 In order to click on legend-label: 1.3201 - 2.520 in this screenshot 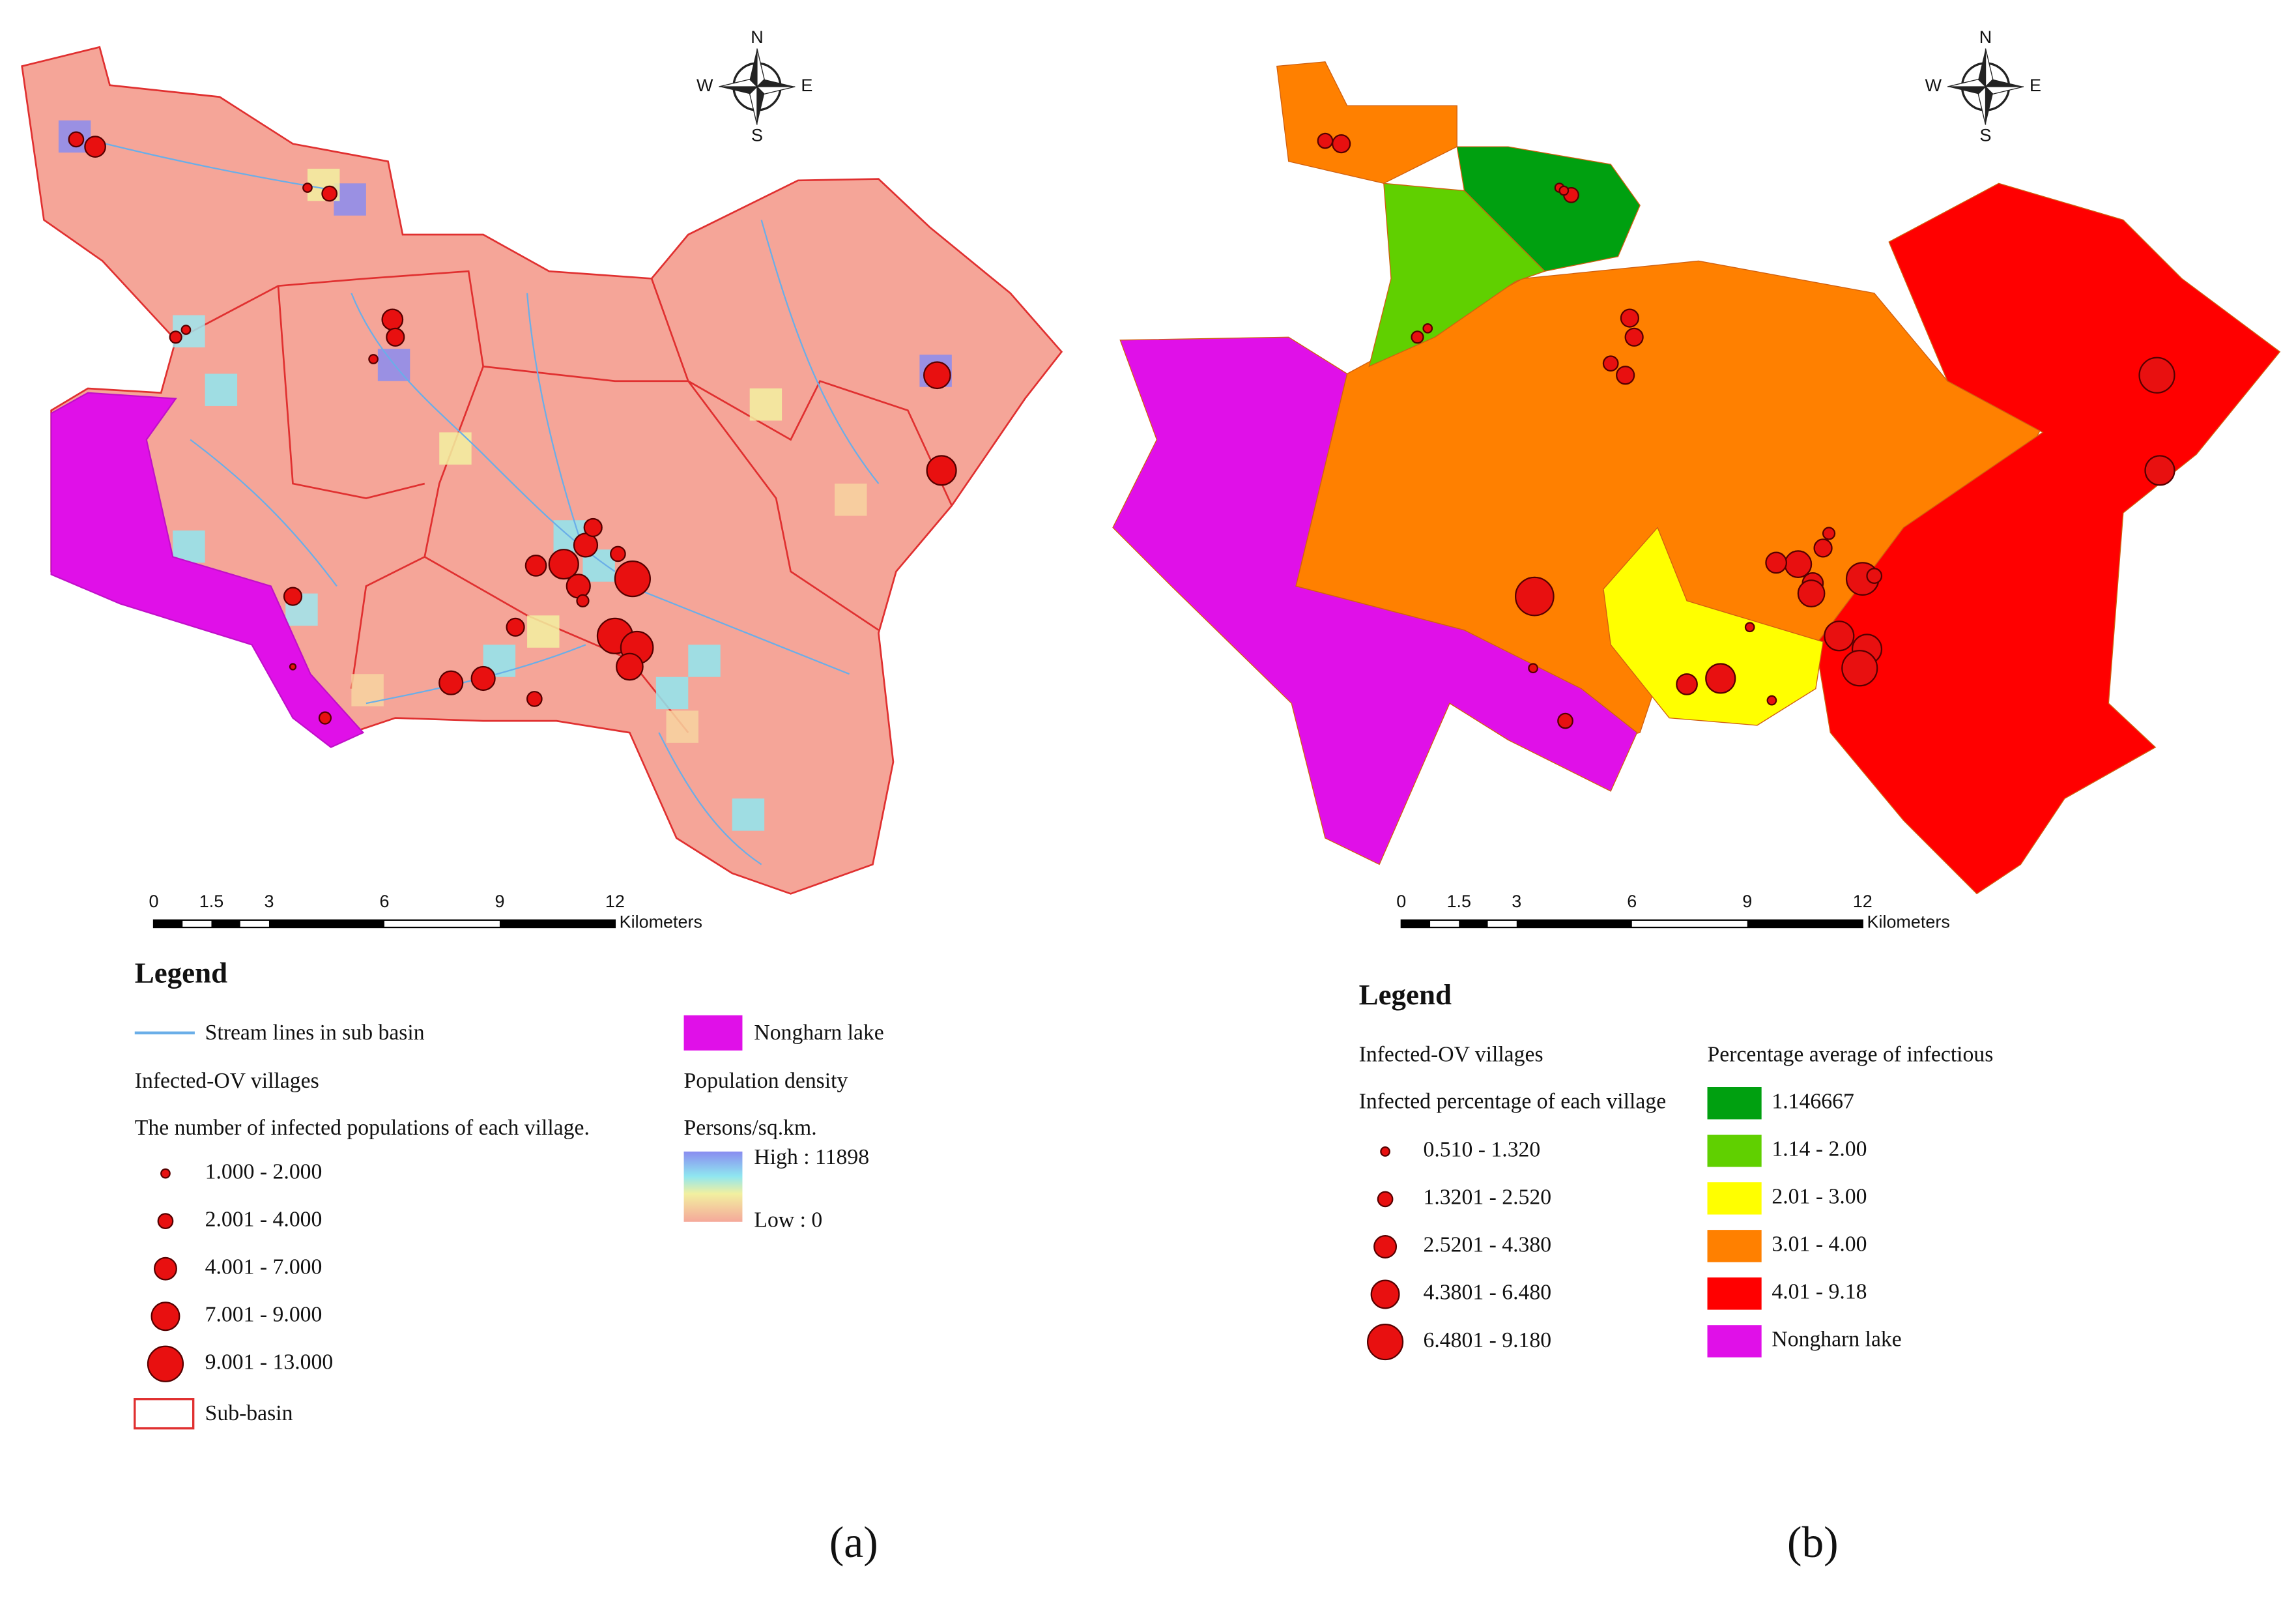, I will do `click(1488, 1197)`.